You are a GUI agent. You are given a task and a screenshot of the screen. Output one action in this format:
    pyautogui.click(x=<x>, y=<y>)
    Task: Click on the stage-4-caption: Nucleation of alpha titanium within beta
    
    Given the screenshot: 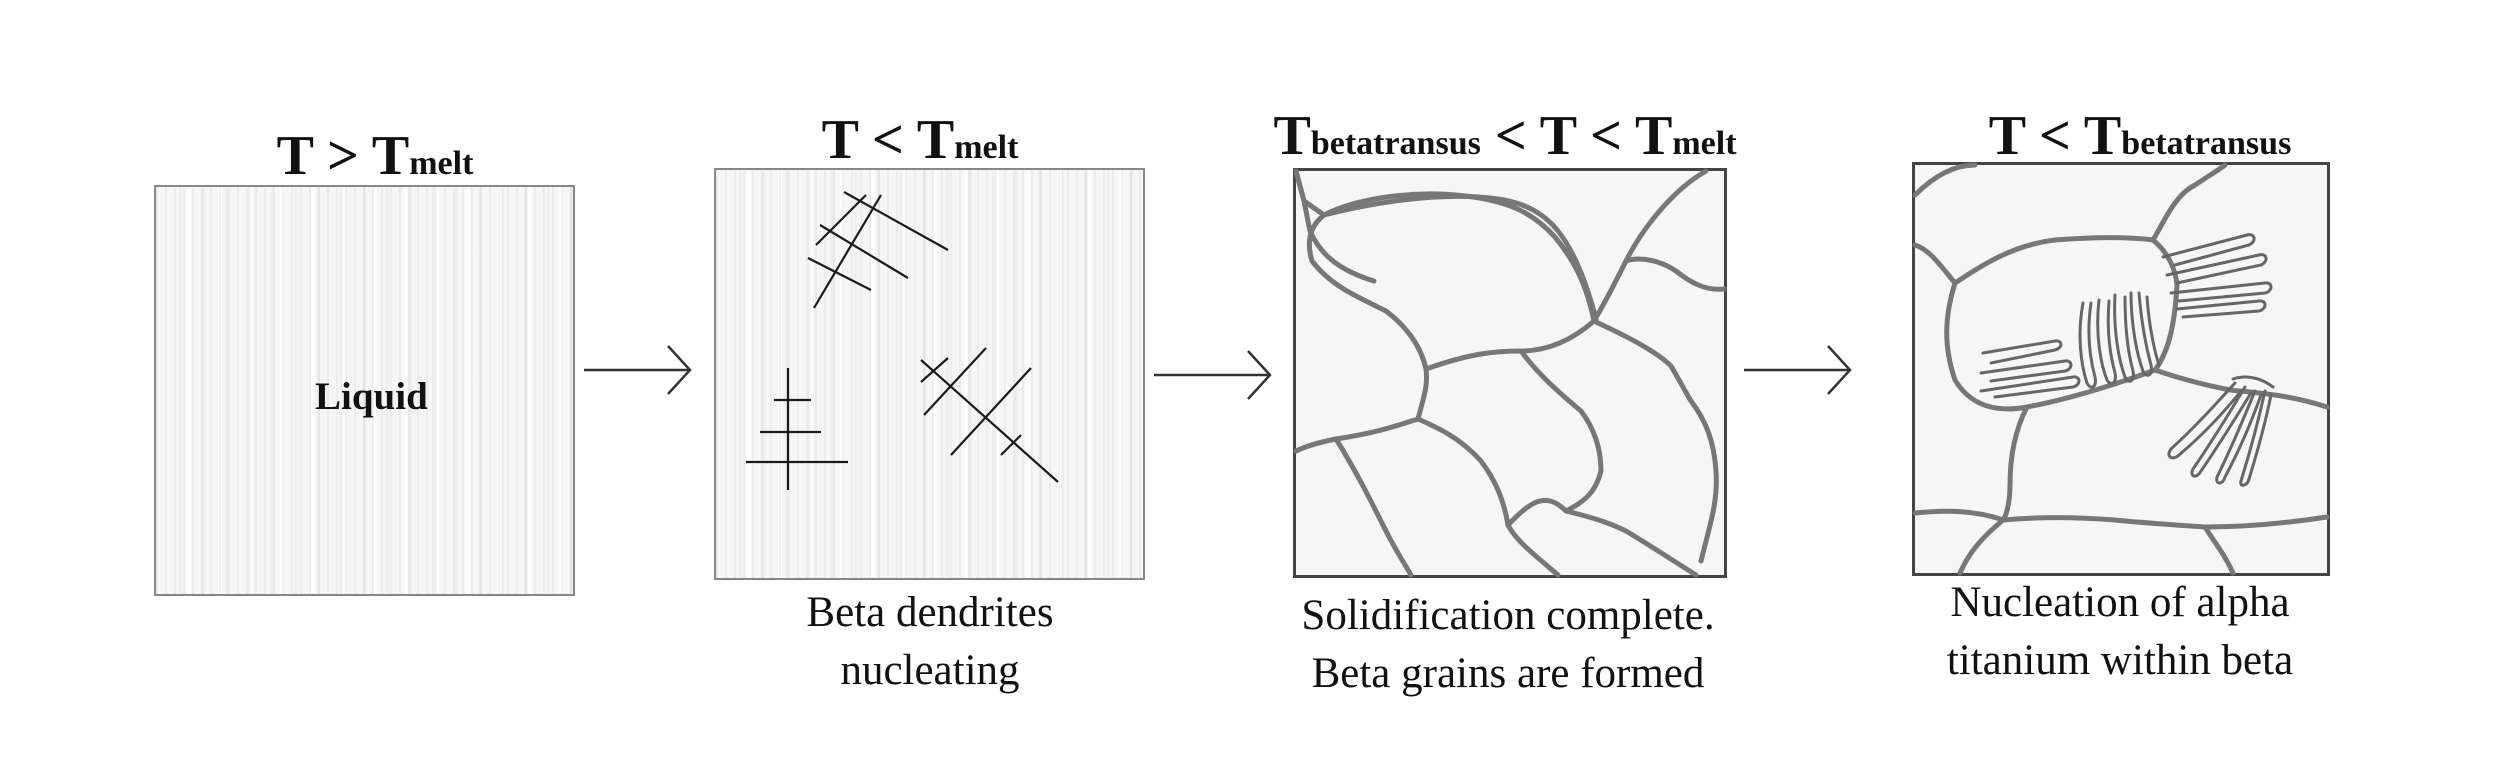 What is the action you would take?
    pyautogui.click(x=2120, y=632)
    